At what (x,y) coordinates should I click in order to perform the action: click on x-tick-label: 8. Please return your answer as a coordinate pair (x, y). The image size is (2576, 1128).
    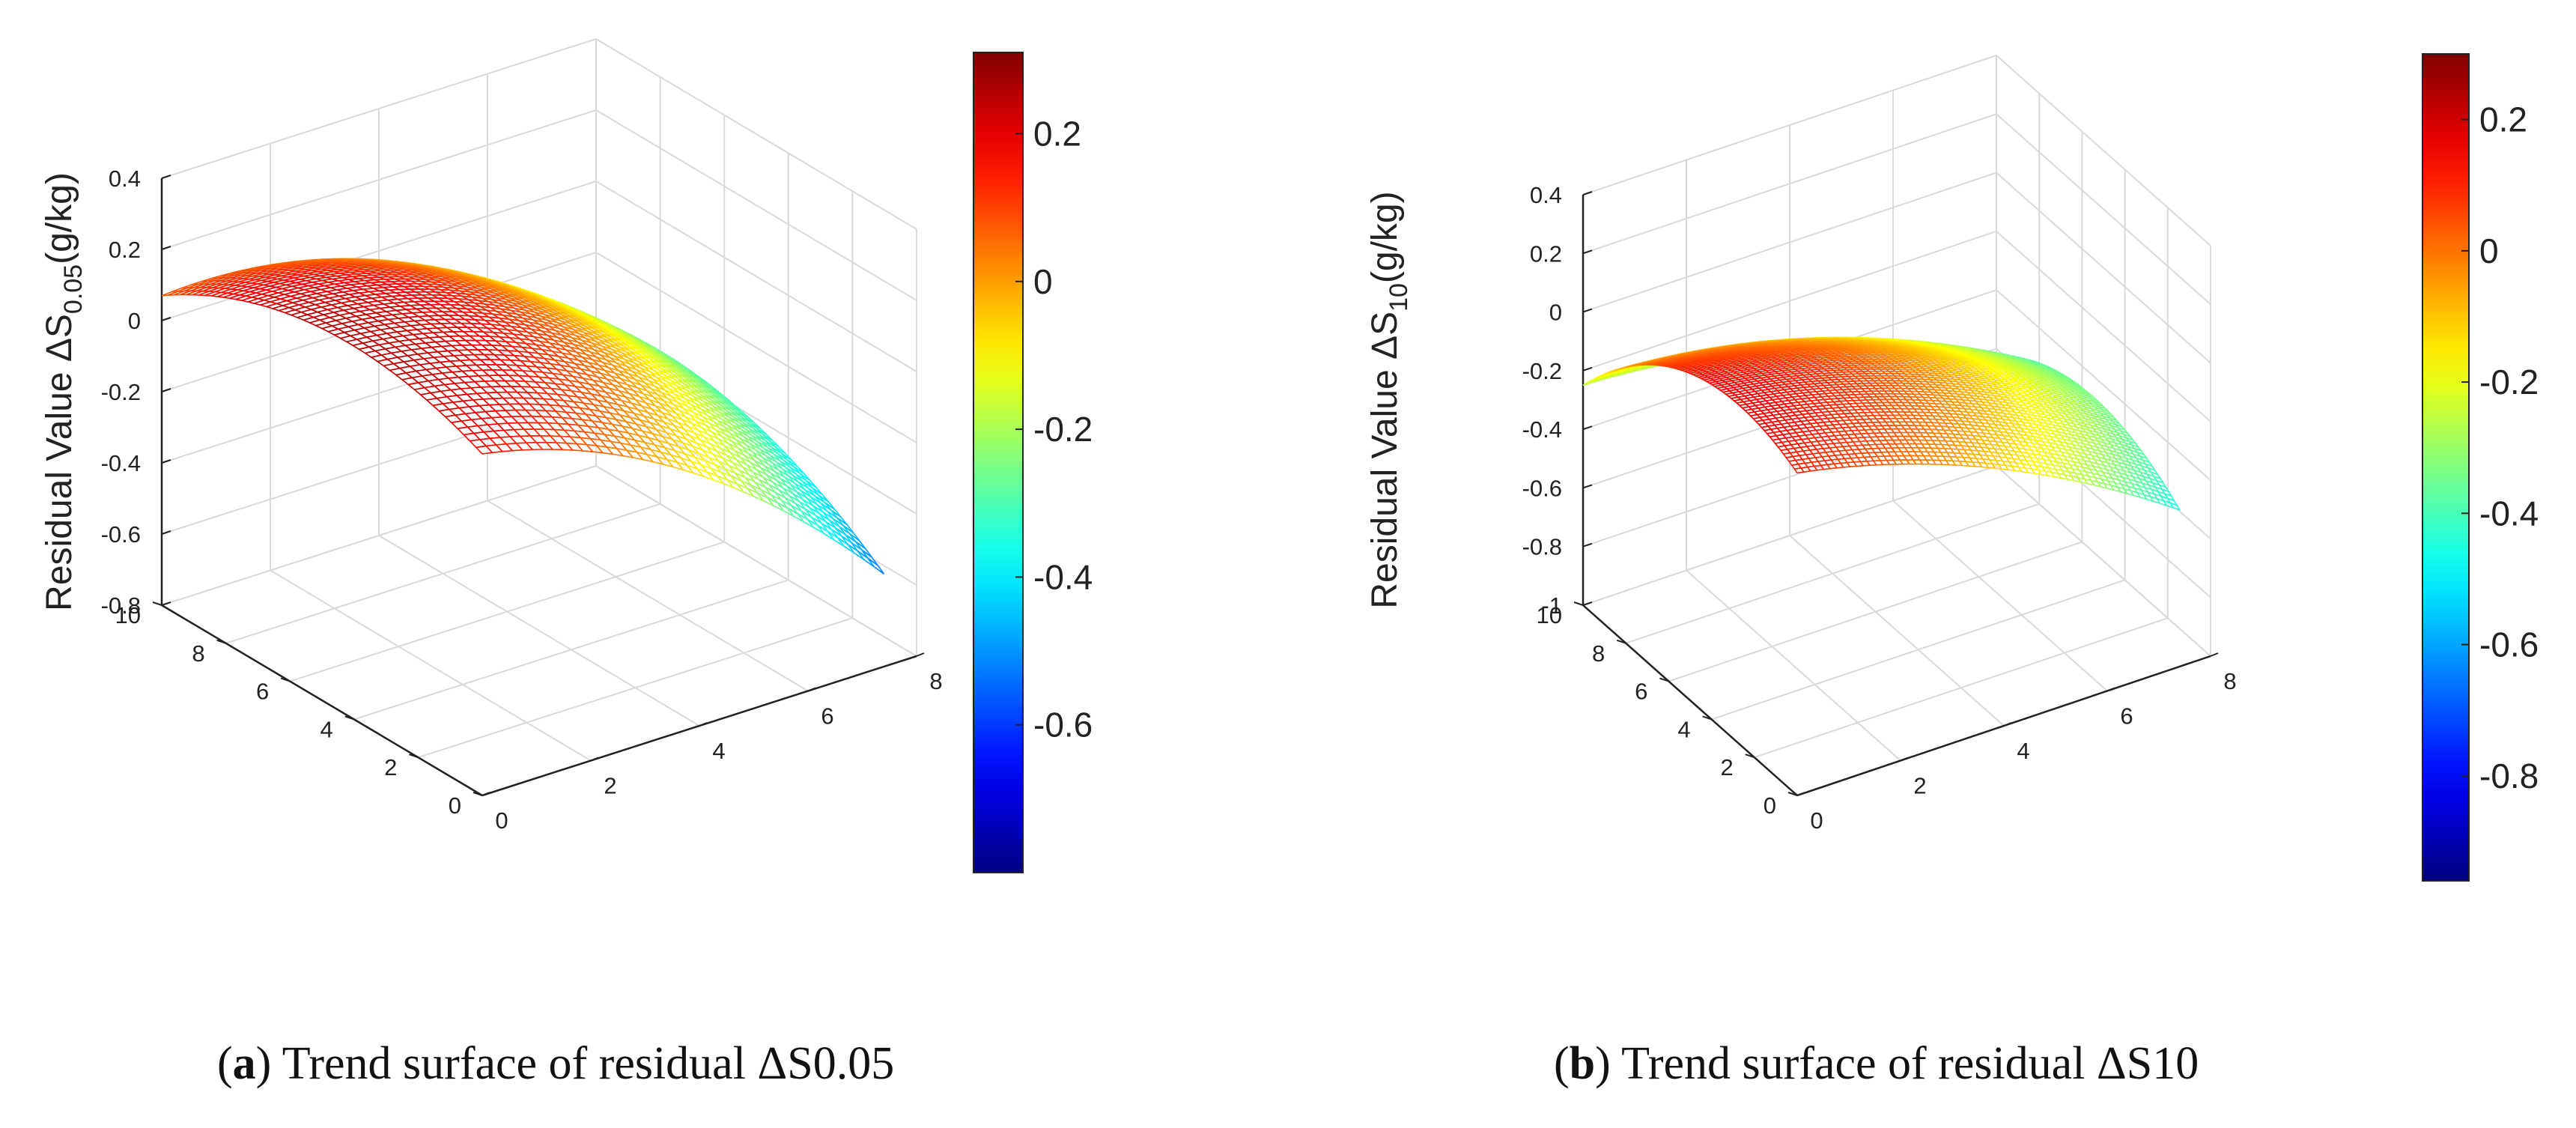
    Looking at the image, I should click on (935, 681).